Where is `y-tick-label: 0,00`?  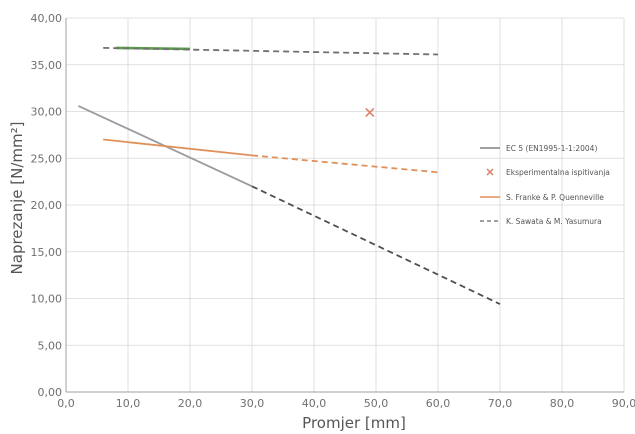
y-tick-label: 0,00 is located at coordinates (50, 392).